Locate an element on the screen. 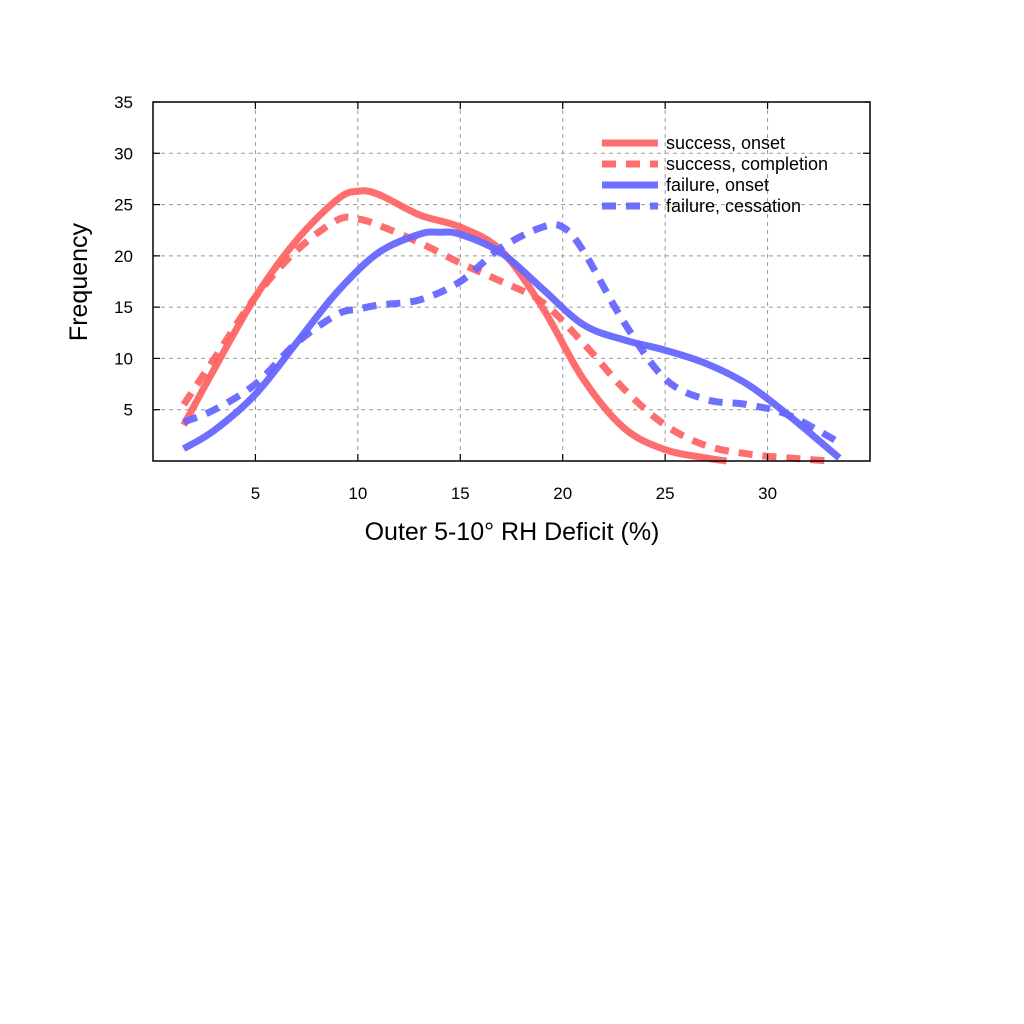 The height and width of the screenshot is (1024, 1024). legend-label-failure-cessation: failure, cessation is located at coordinates (733, 206).